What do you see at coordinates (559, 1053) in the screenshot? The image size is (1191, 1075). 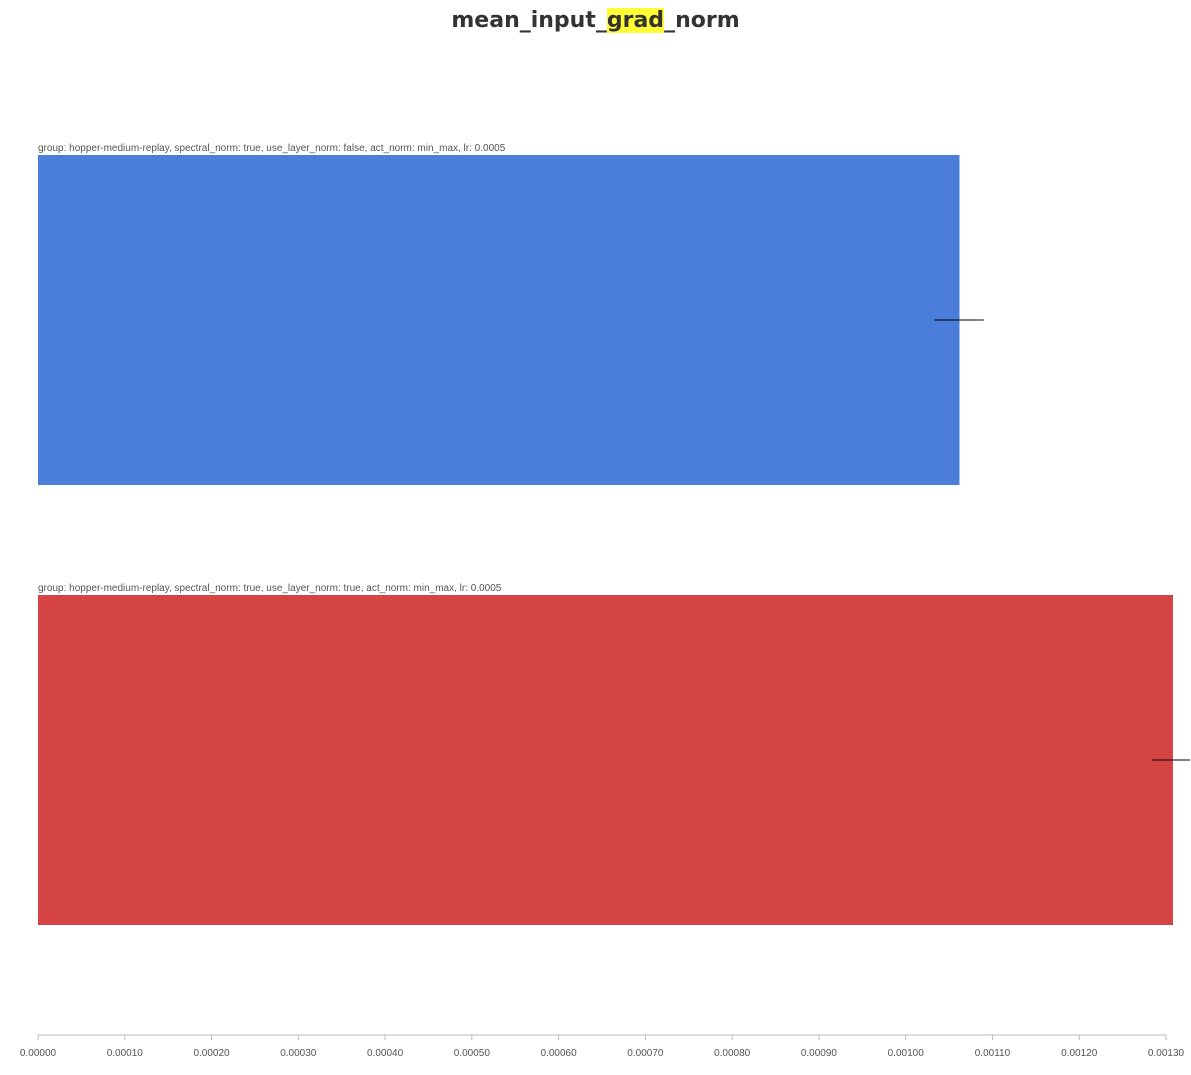 I see `x-tick-label: 0.00060` at bounding box center [559, 1053].